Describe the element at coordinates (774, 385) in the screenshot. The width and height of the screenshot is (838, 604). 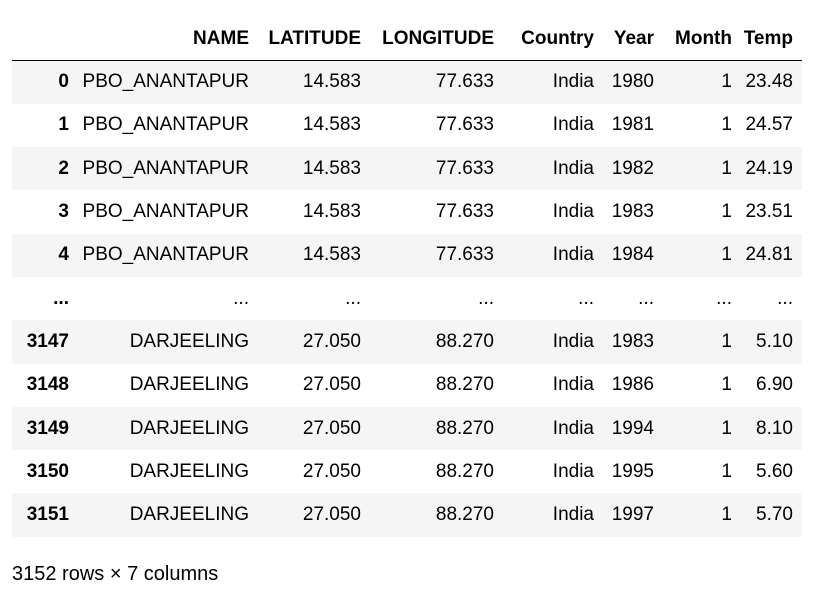
I see `temp-cell: 6.90` at that location.